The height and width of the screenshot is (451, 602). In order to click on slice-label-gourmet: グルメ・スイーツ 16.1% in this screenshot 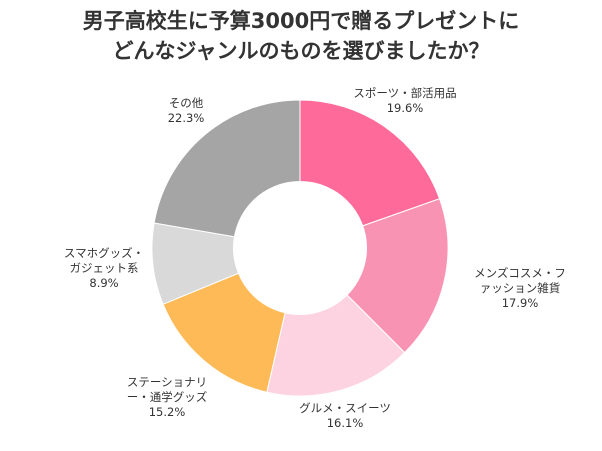, I will do `click(345, 416)`.